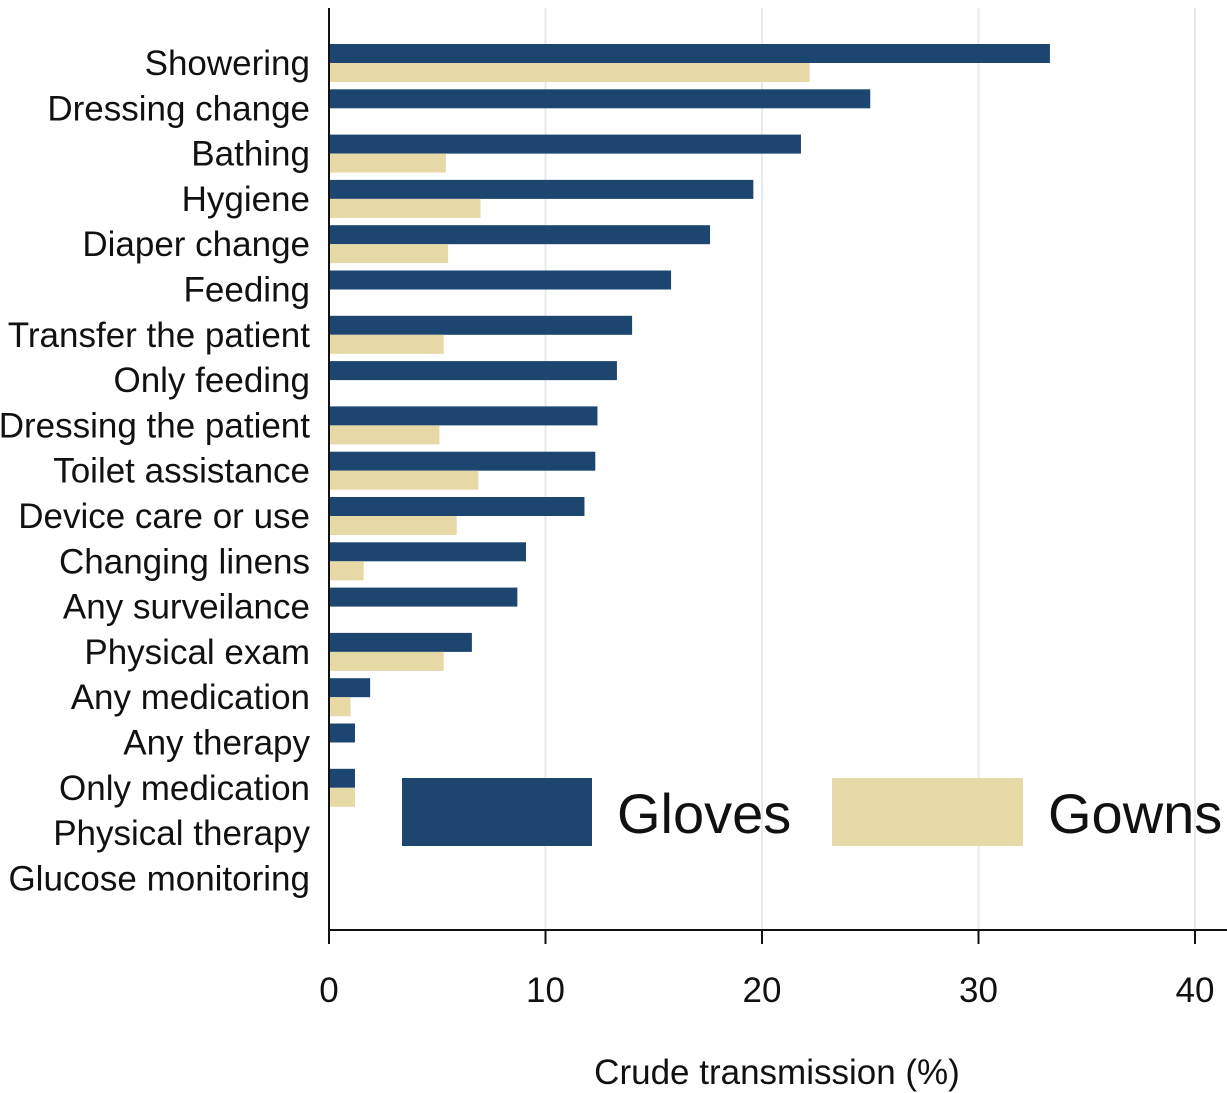 The width and height of the screenshot is (1227, 1093). Describe the element at coordinates (247, 290) in the screenshot. I see `category-label-feeding: Feeding` at that location.